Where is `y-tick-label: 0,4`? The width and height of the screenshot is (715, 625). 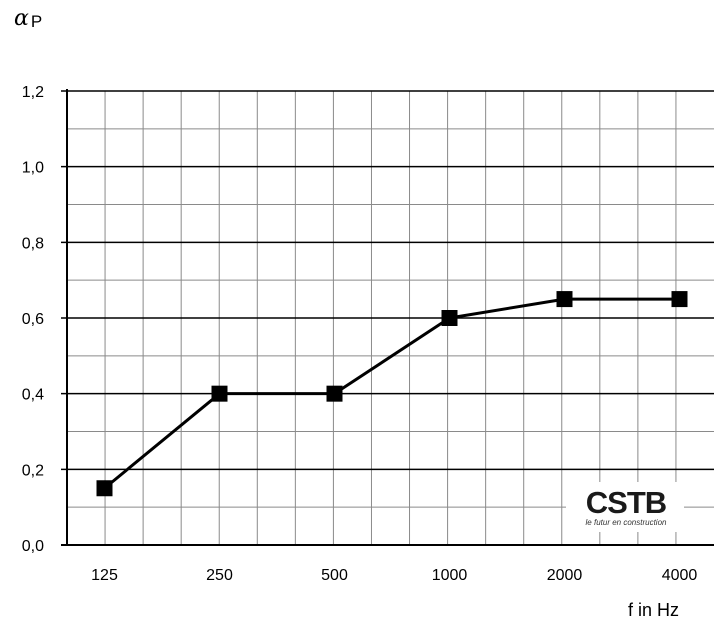
y-tick-label: 0,4 is located at coordinates (33, 395).